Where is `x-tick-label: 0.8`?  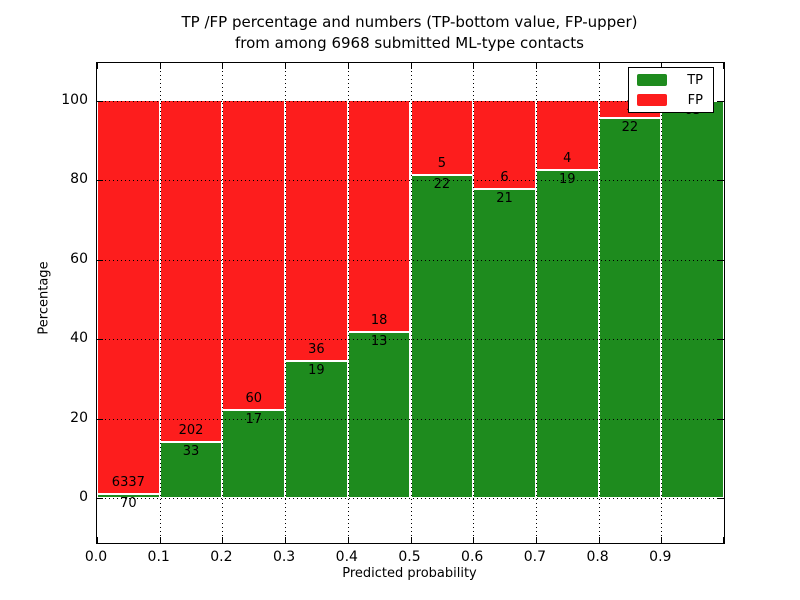
x-tick-label: 0.8 is located at coordinates (597, 557).